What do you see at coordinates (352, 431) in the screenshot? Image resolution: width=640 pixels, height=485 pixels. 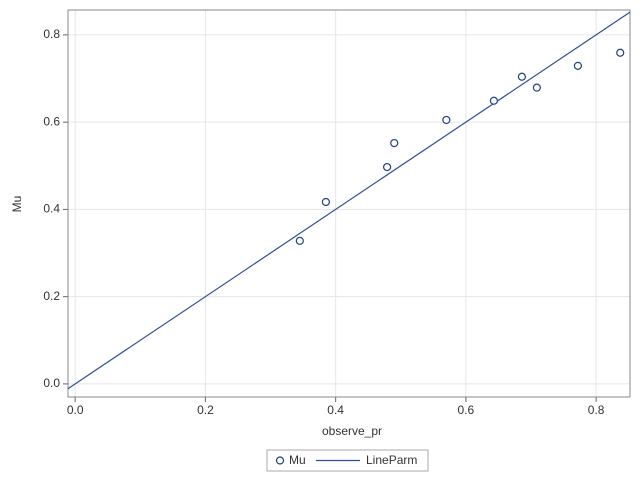 I see `x-axis-label: observe_pr` at bounding box center [352, 431].